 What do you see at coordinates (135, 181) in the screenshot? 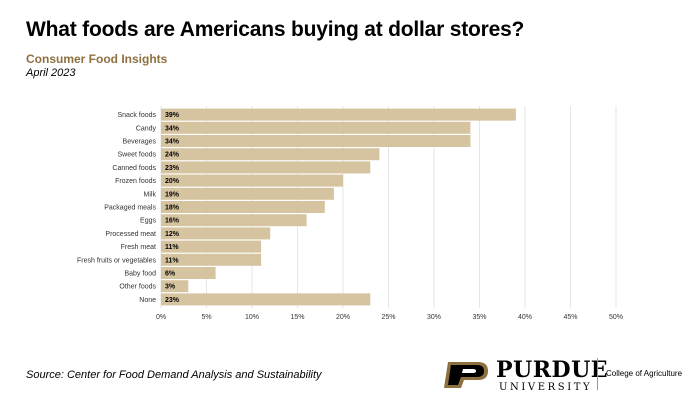
I see `category-label: Frozen foods` at bounding box center [135, 181].